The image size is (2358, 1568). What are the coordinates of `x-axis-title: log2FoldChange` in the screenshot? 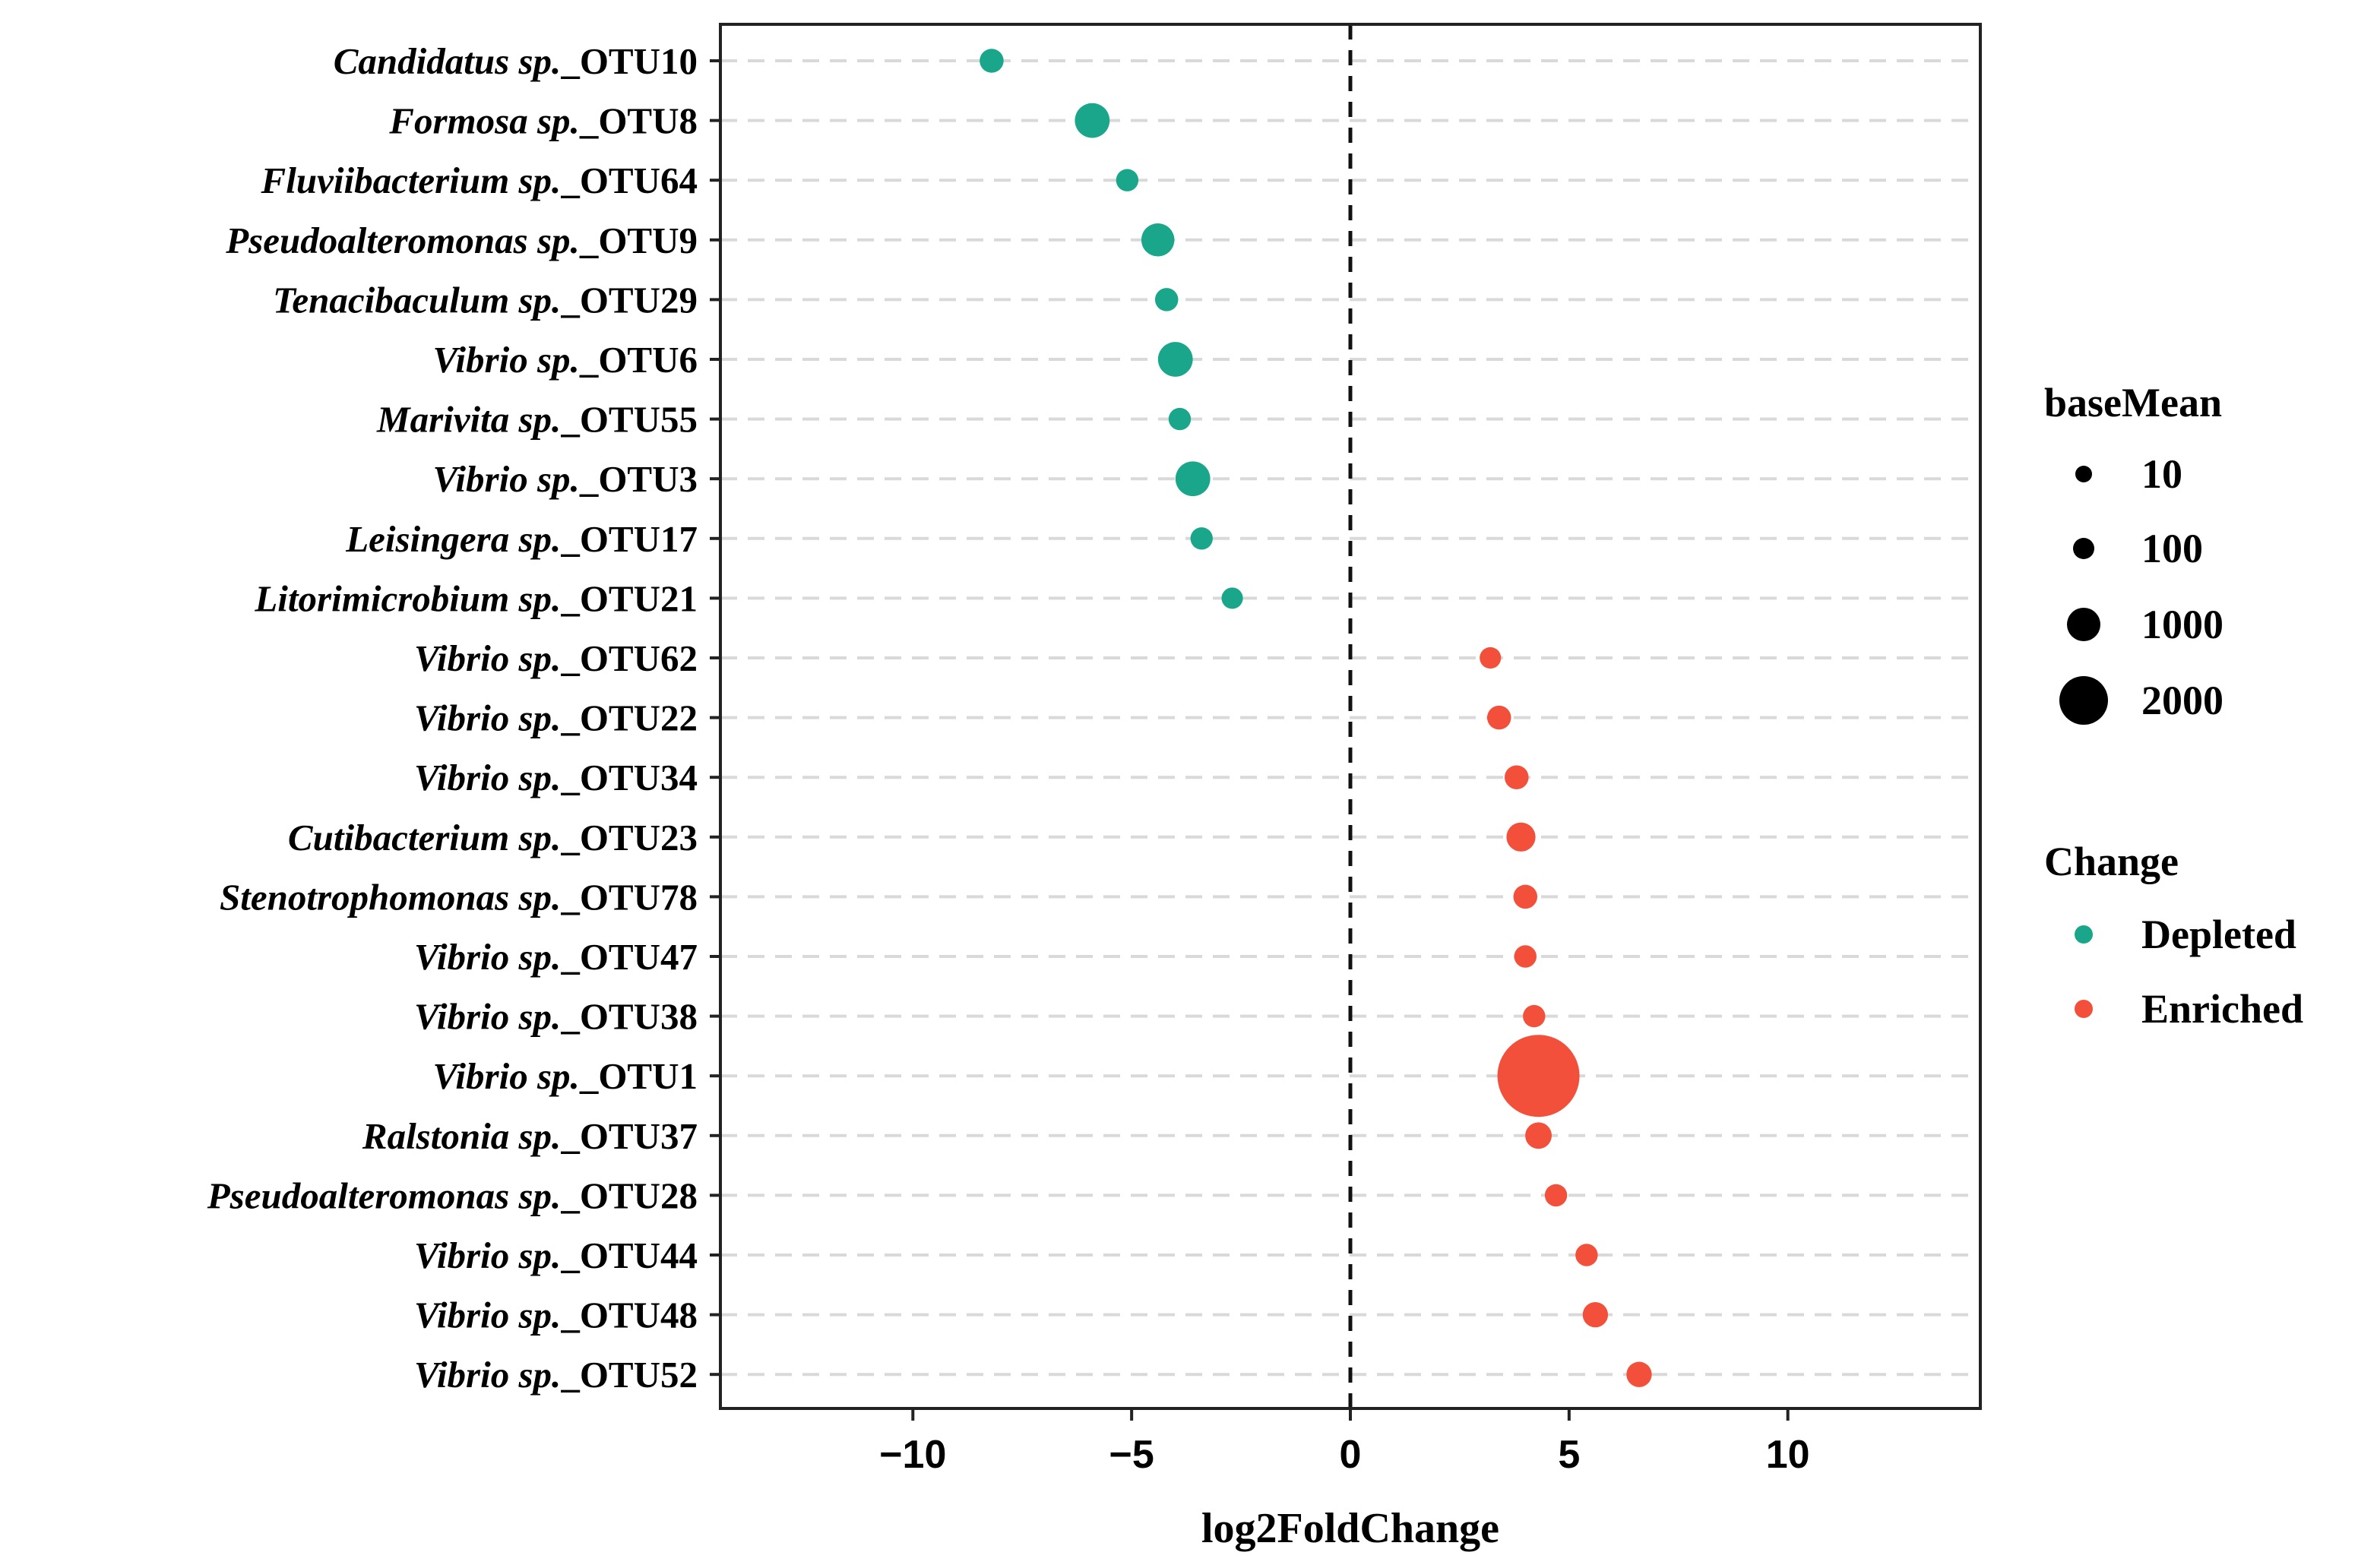 It's located at (1350, 1528).